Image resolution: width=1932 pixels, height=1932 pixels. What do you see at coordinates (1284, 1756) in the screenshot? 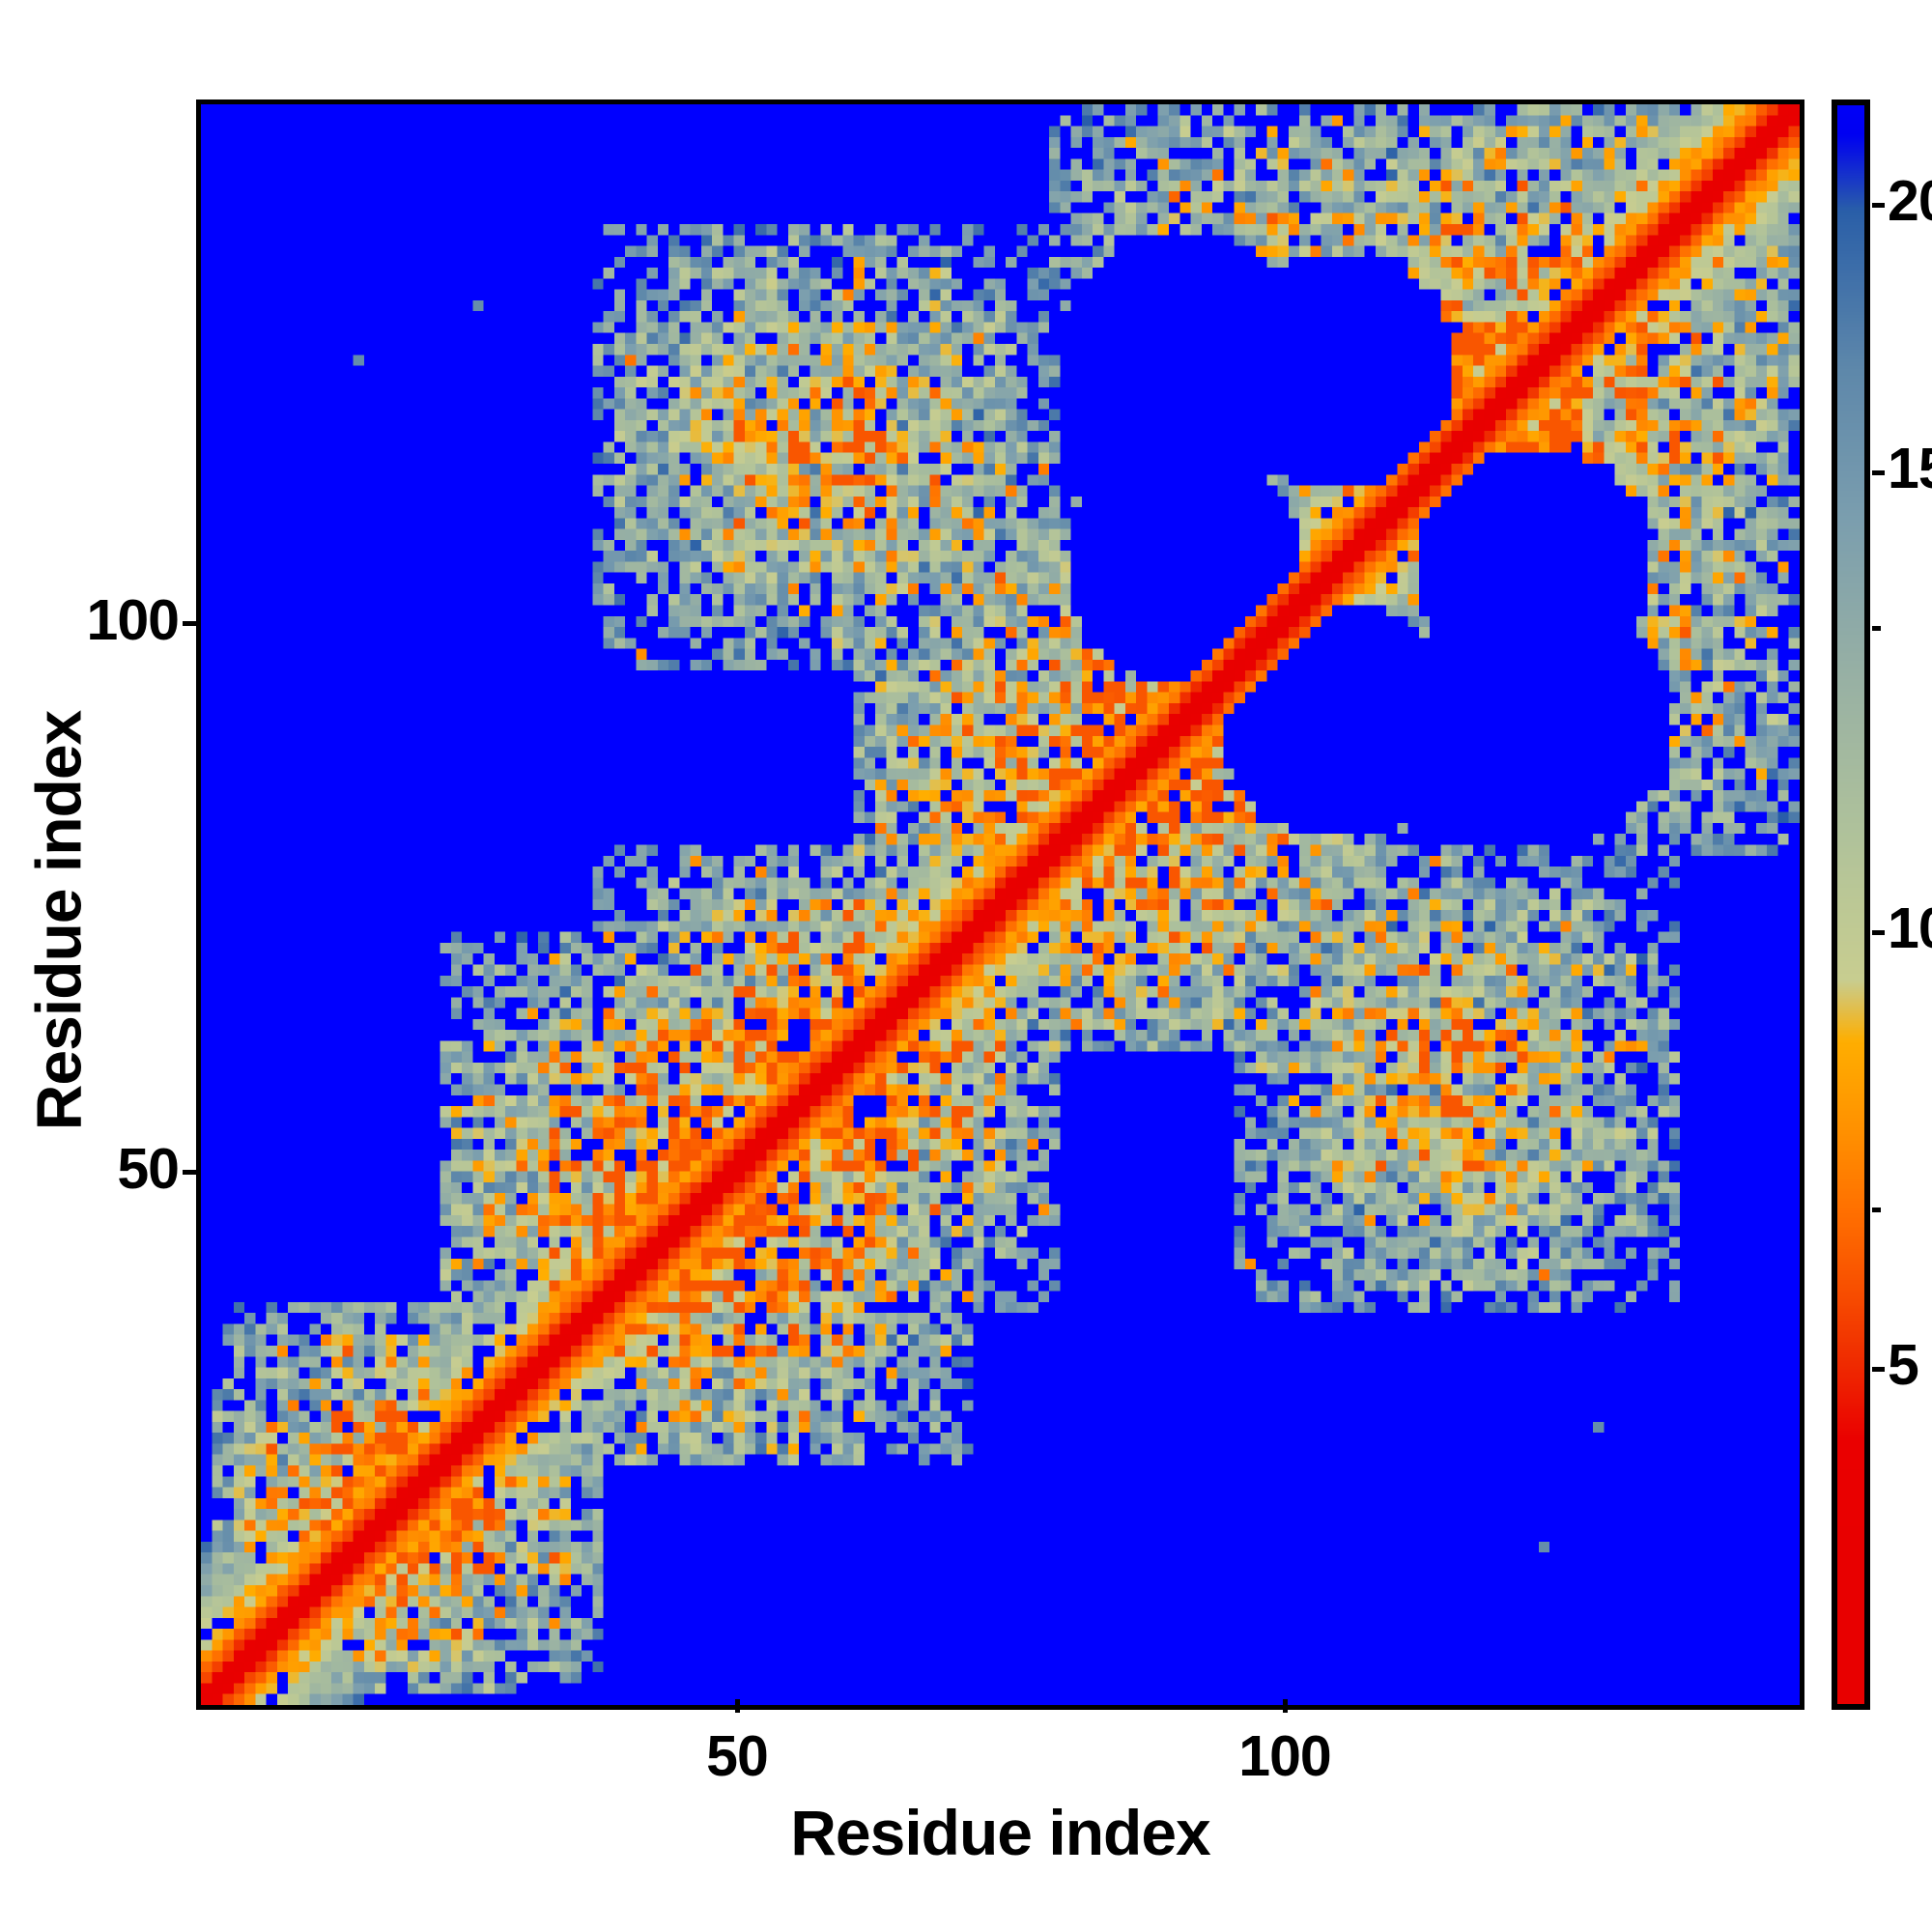
I see `x-tick-label-100: 100` at bounding box center [1284, 1756].